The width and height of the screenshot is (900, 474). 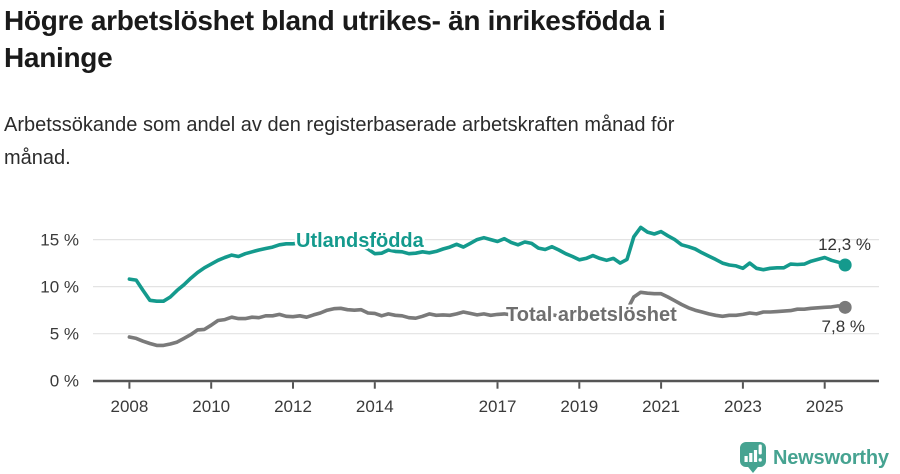 What do you see at coordinates (591, 315) in the screenshot?
I see `series-label-total-arbetsloshet: Total arbetslöshet` at bounding box center [591, 315].